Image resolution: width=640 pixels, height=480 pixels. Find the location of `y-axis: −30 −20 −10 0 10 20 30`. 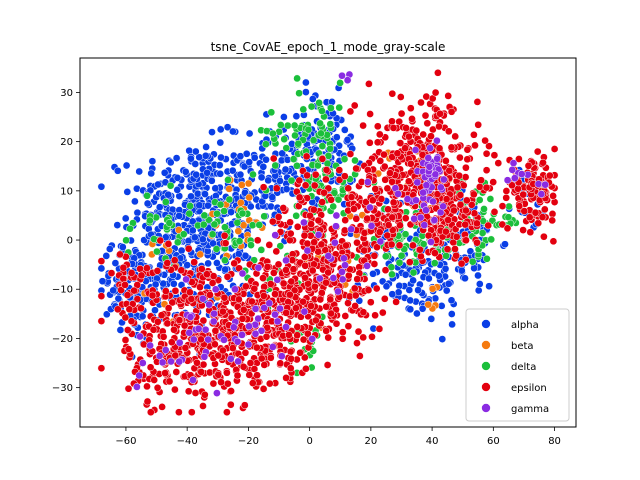

y-axis: −30 −20 −10 0 10 20 30 is located at coordinates (66, 241).